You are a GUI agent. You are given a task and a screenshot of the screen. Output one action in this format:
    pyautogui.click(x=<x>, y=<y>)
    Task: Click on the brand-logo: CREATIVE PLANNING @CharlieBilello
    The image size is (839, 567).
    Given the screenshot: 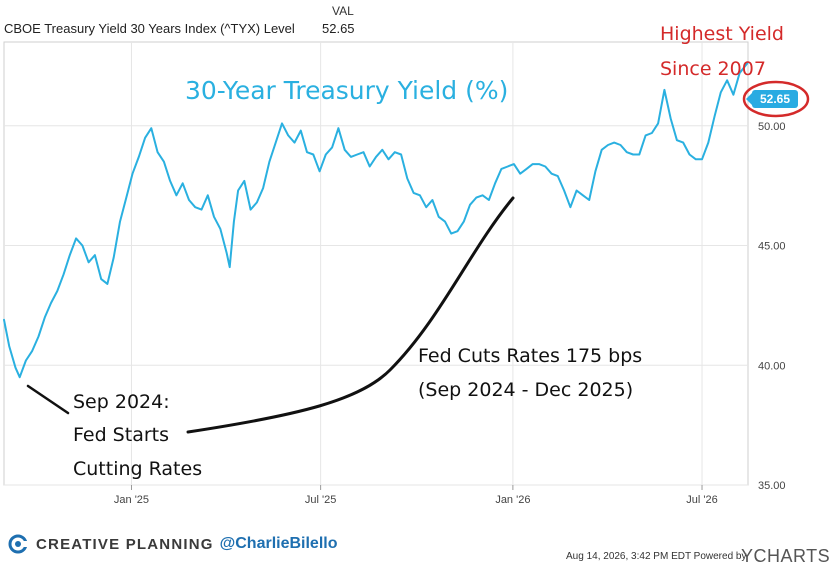 What is the action you would take?
    pyautogui.click(x=173, y=544)
    